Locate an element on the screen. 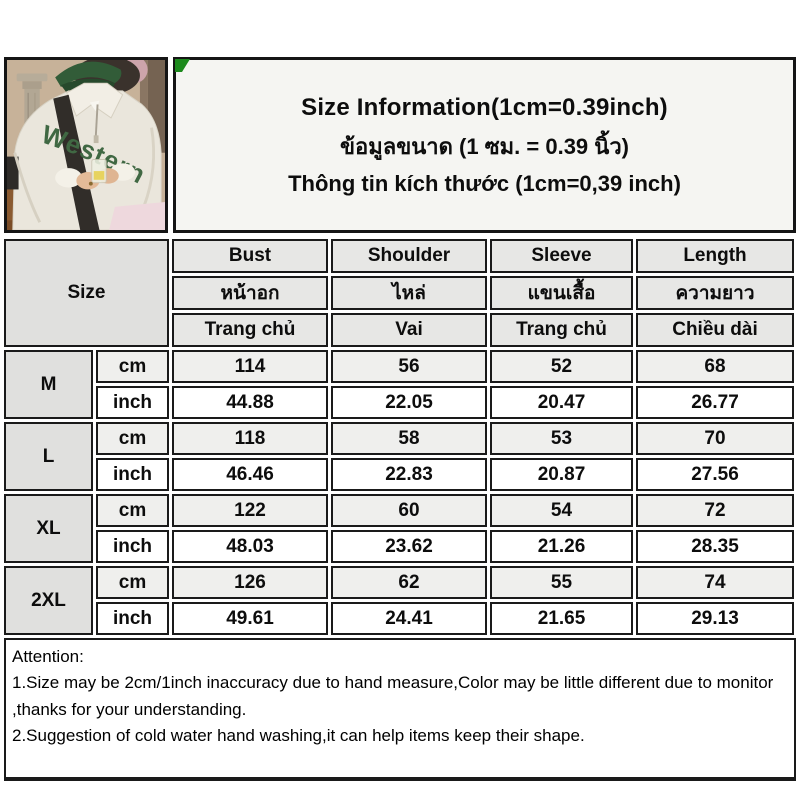 This screenshot has width=800, height=800. col-header-length: Length is located at coordinates (715, 256).